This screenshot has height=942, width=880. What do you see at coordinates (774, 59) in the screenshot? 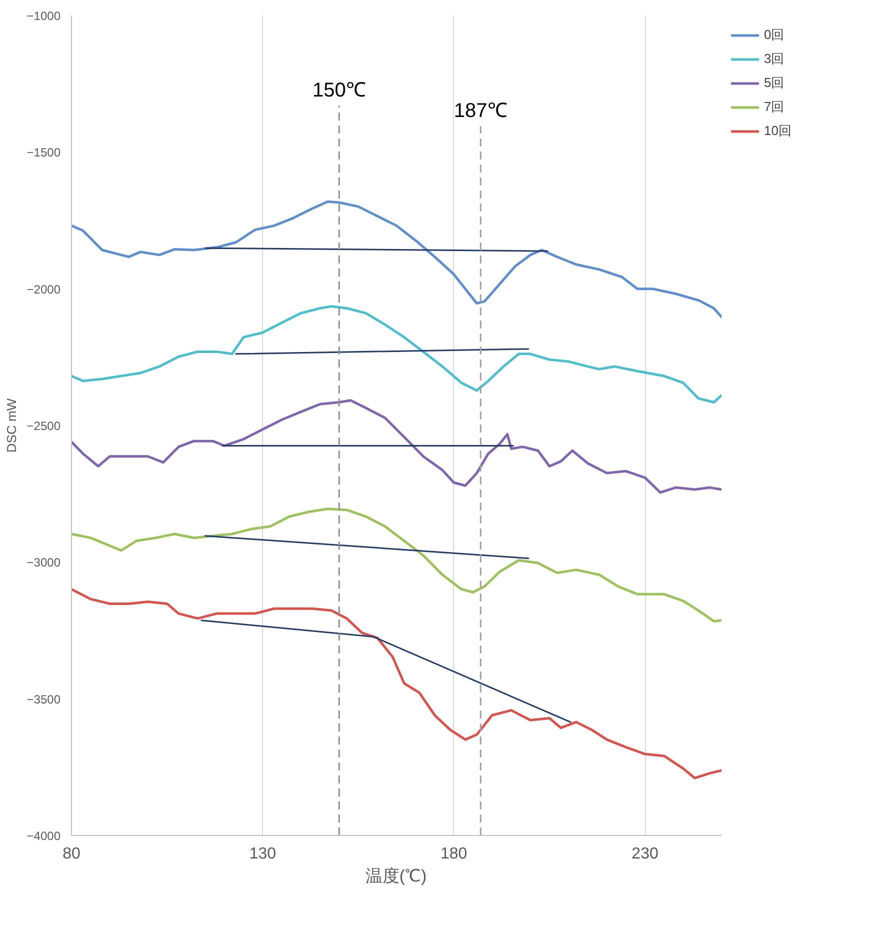
I see `legend-label: 3回` at bounding box center [774, 59].